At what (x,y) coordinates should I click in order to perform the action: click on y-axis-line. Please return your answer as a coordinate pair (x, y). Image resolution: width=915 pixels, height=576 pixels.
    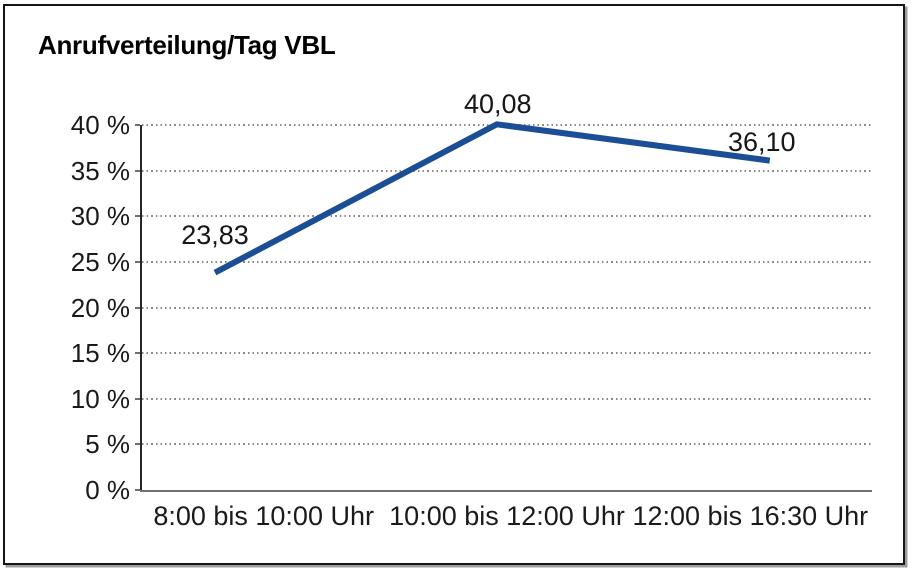
    Looking at the image, I should click on (141, 307).